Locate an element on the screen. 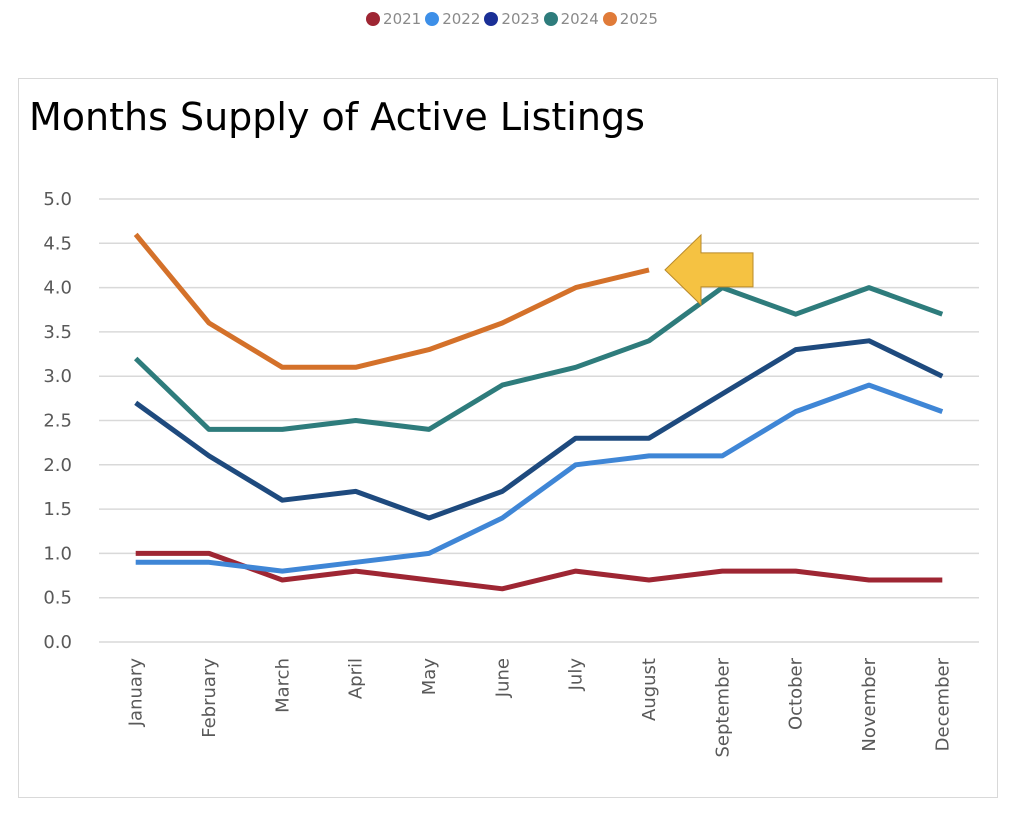 This screenshot has width=1024, height=817. left-arrow-annotation-icon is located at coordinates (709, 270).